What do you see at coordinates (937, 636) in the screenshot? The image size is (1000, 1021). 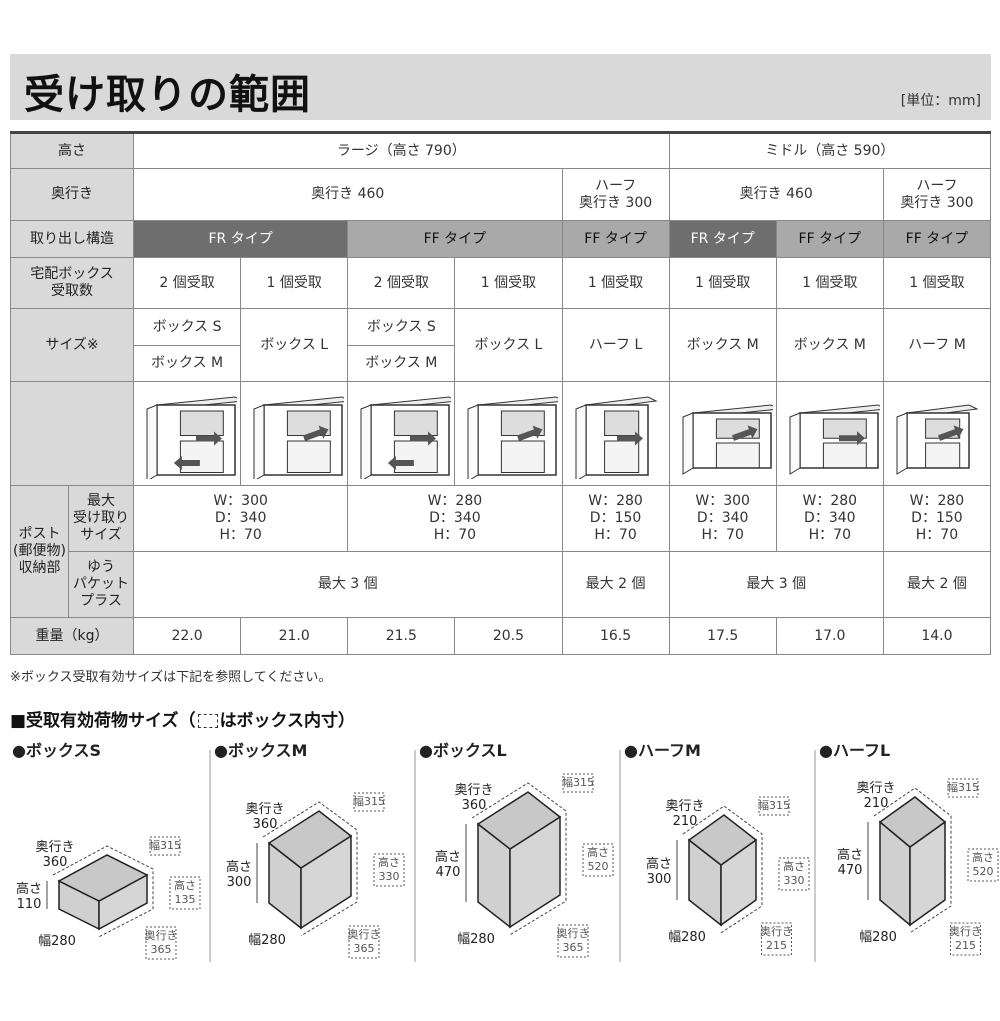 I see `cell: 14.0` at bounding box center [937, 636].